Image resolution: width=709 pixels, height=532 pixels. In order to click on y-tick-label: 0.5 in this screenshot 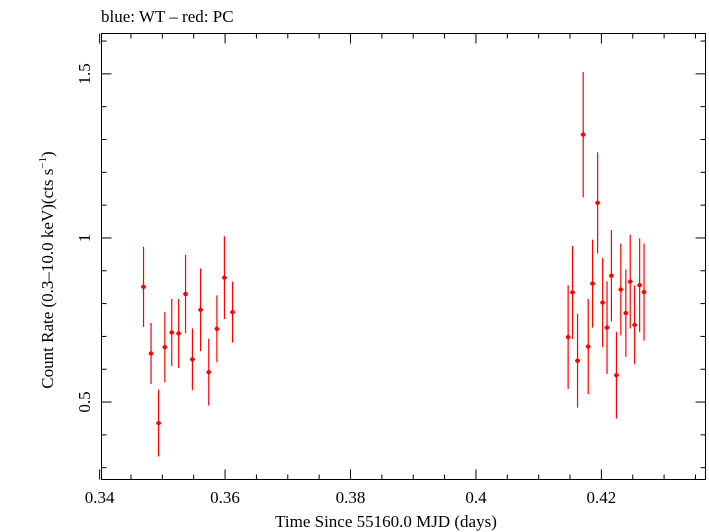, I will do `click(84, 401)`.